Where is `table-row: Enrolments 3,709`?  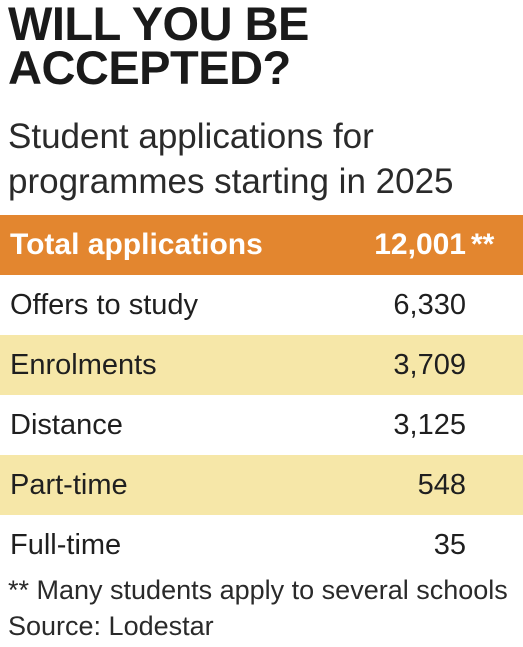 table-row: Enrolments 3,709 is located at coordinates (261, 365).